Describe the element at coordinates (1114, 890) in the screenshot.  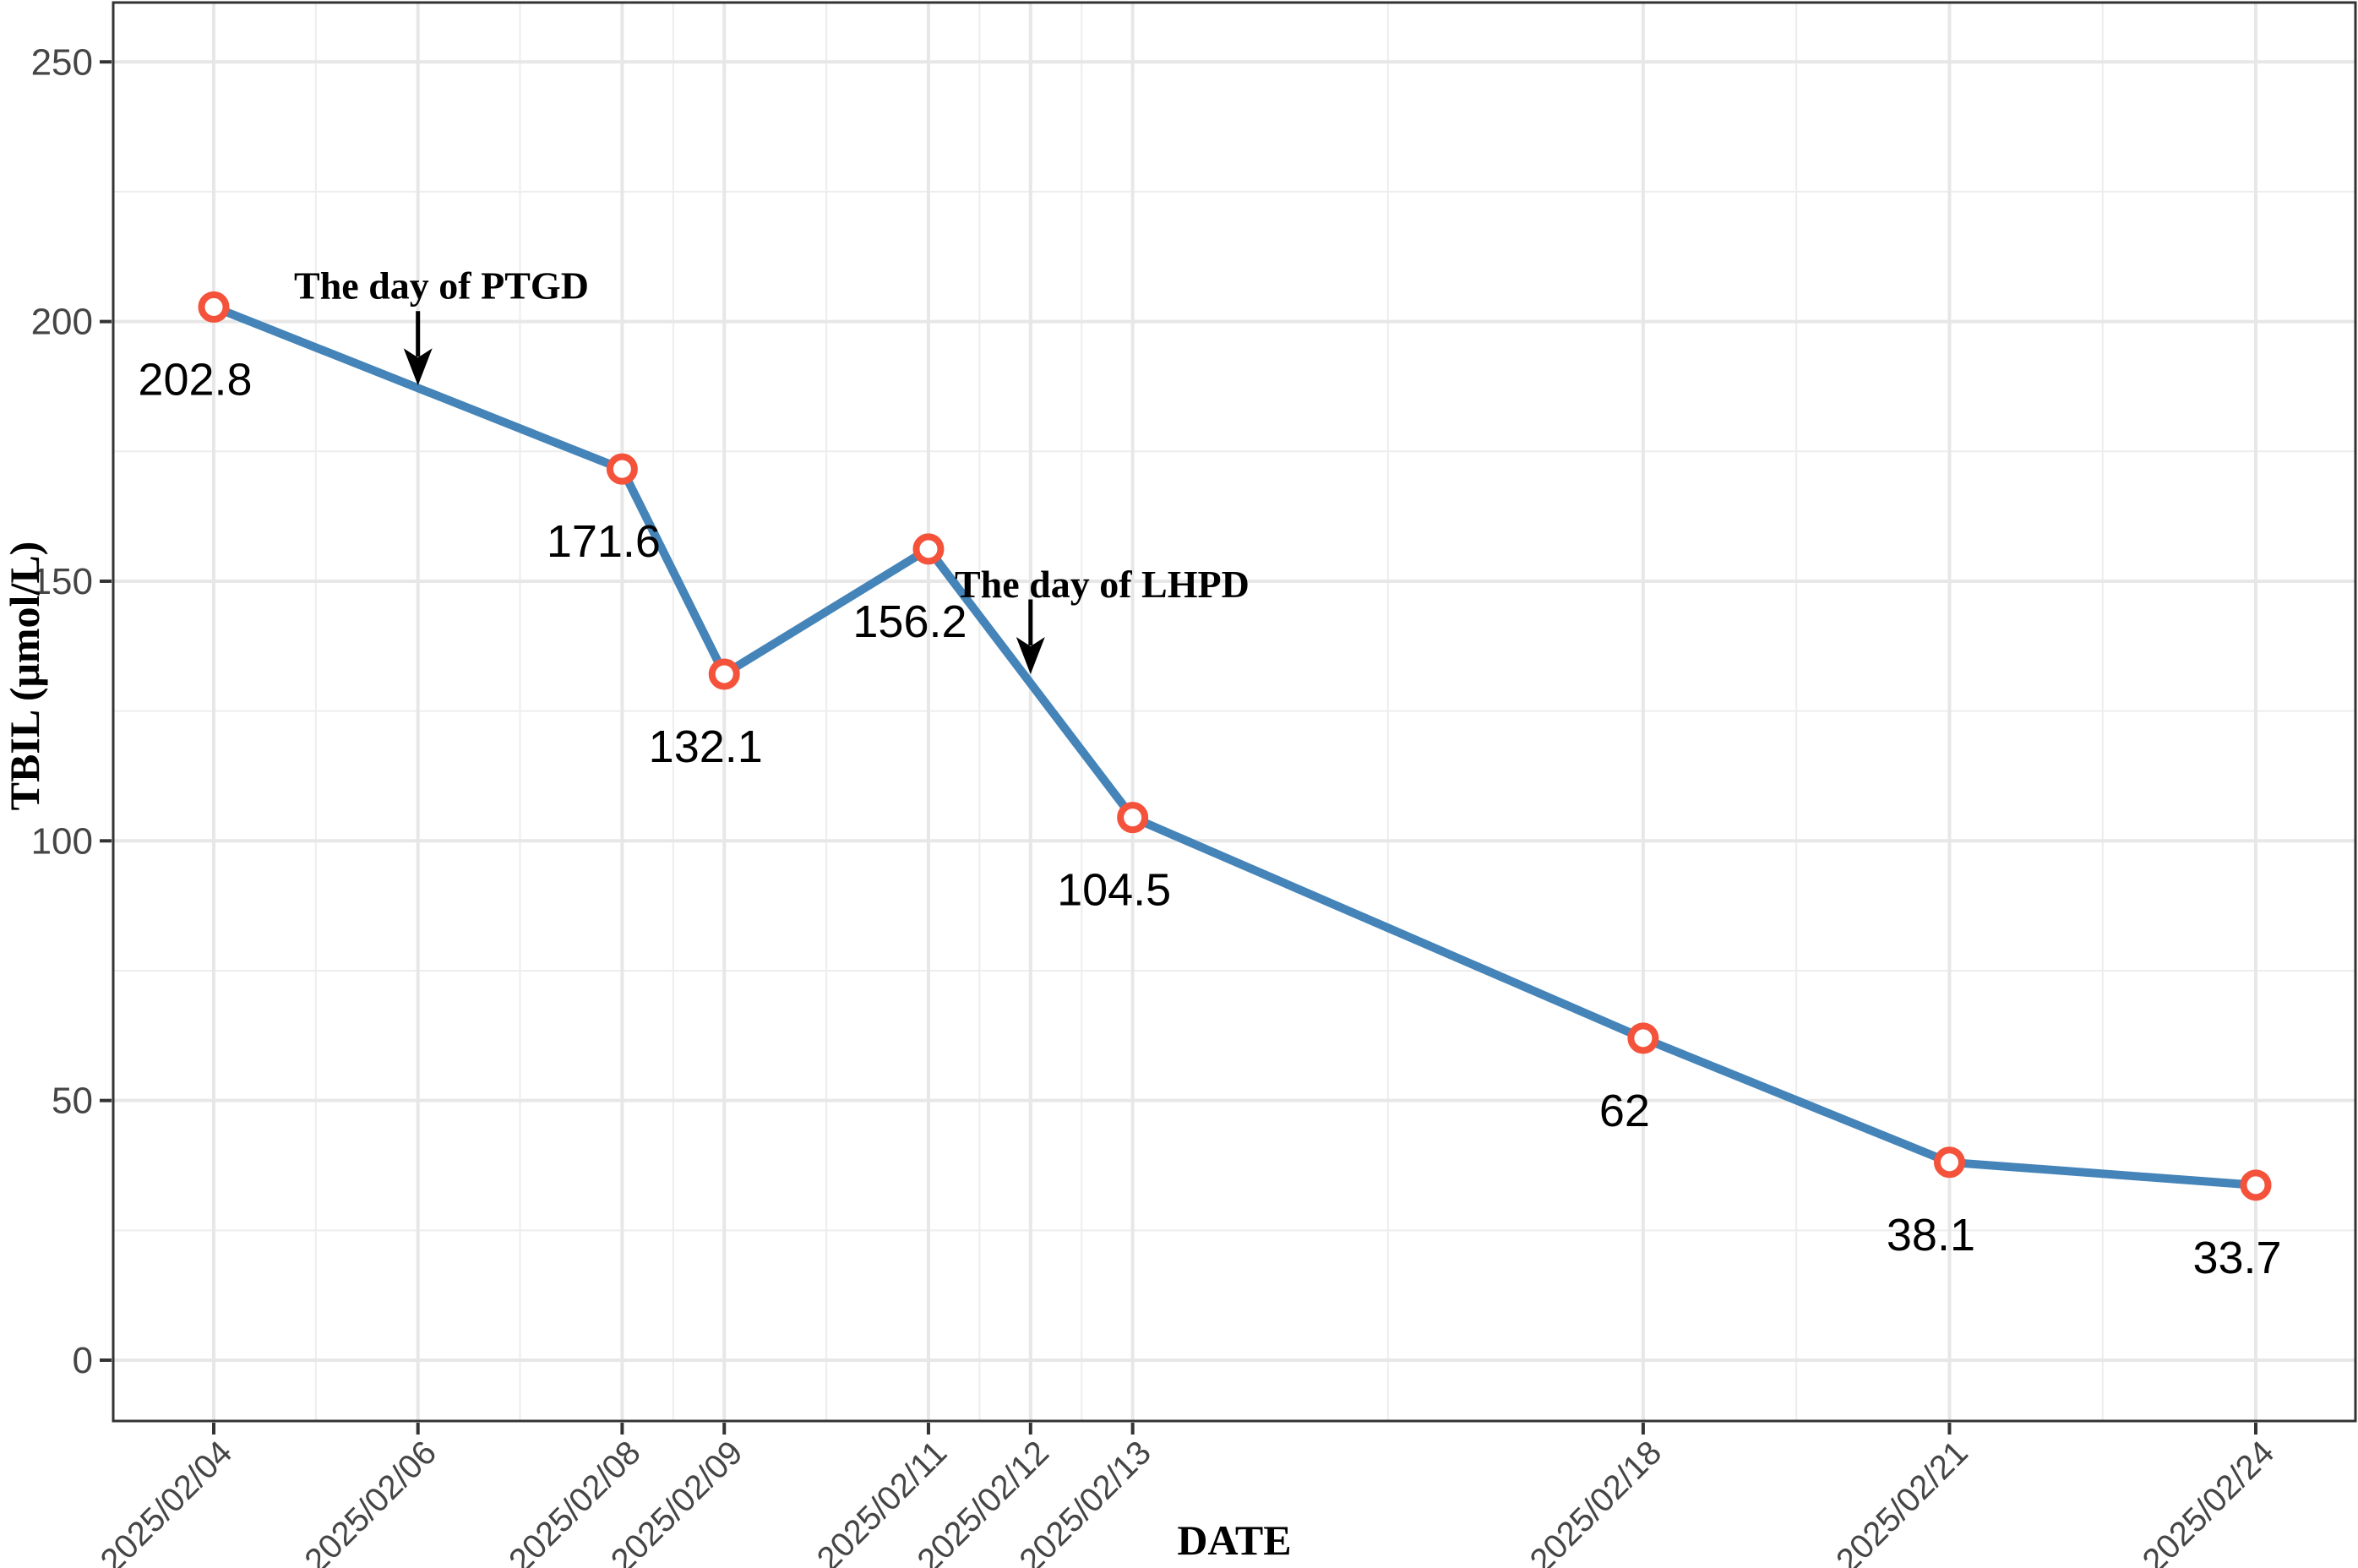
I see `data-point-label: 104.5` at that location.